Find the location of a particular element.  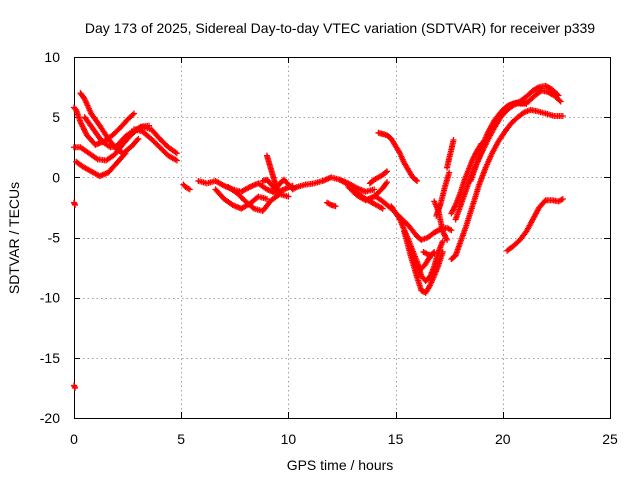

y-tick-labels: -20 -15 -10 -5 0 5 10 is located at coordinates (50, 237).